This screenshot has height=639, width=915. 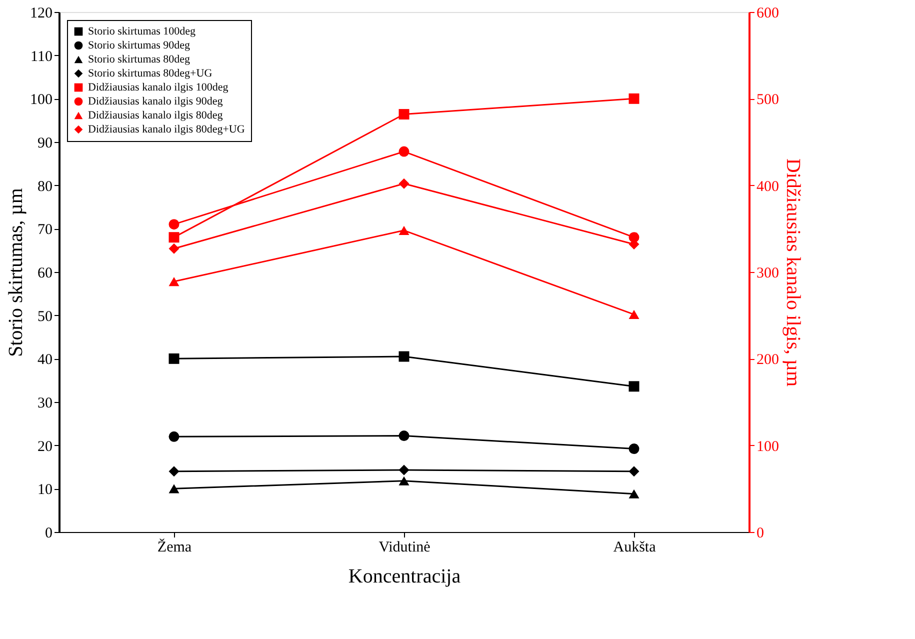 What do you see at coordinates (45, 404) in the screenshot?
I see `y-tick-label: 30` at bounding box center [45, 404].